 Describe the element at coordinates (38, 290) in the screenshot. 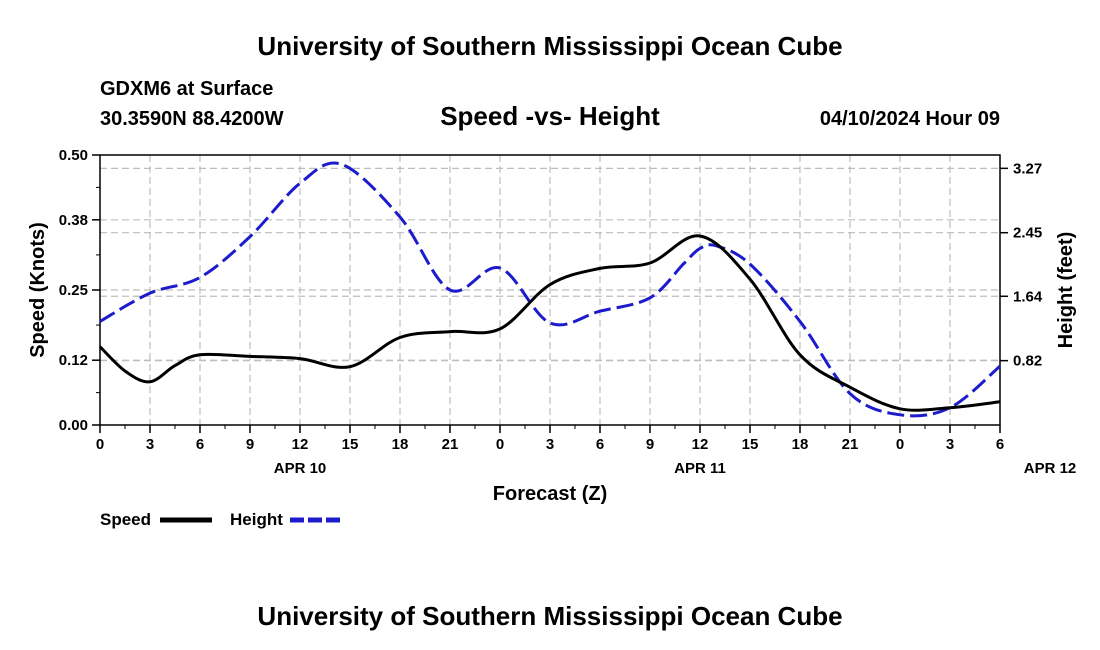

I see `y-axis-title: Speed (Knots)` at that location.